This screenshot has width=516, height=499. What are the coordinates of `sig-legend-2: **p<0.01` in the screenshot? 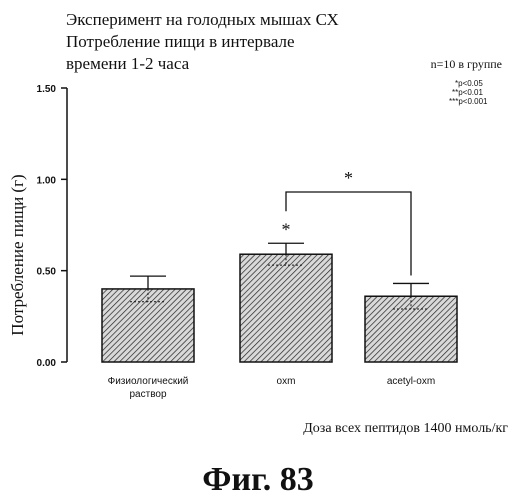 It's located at (467, 92).